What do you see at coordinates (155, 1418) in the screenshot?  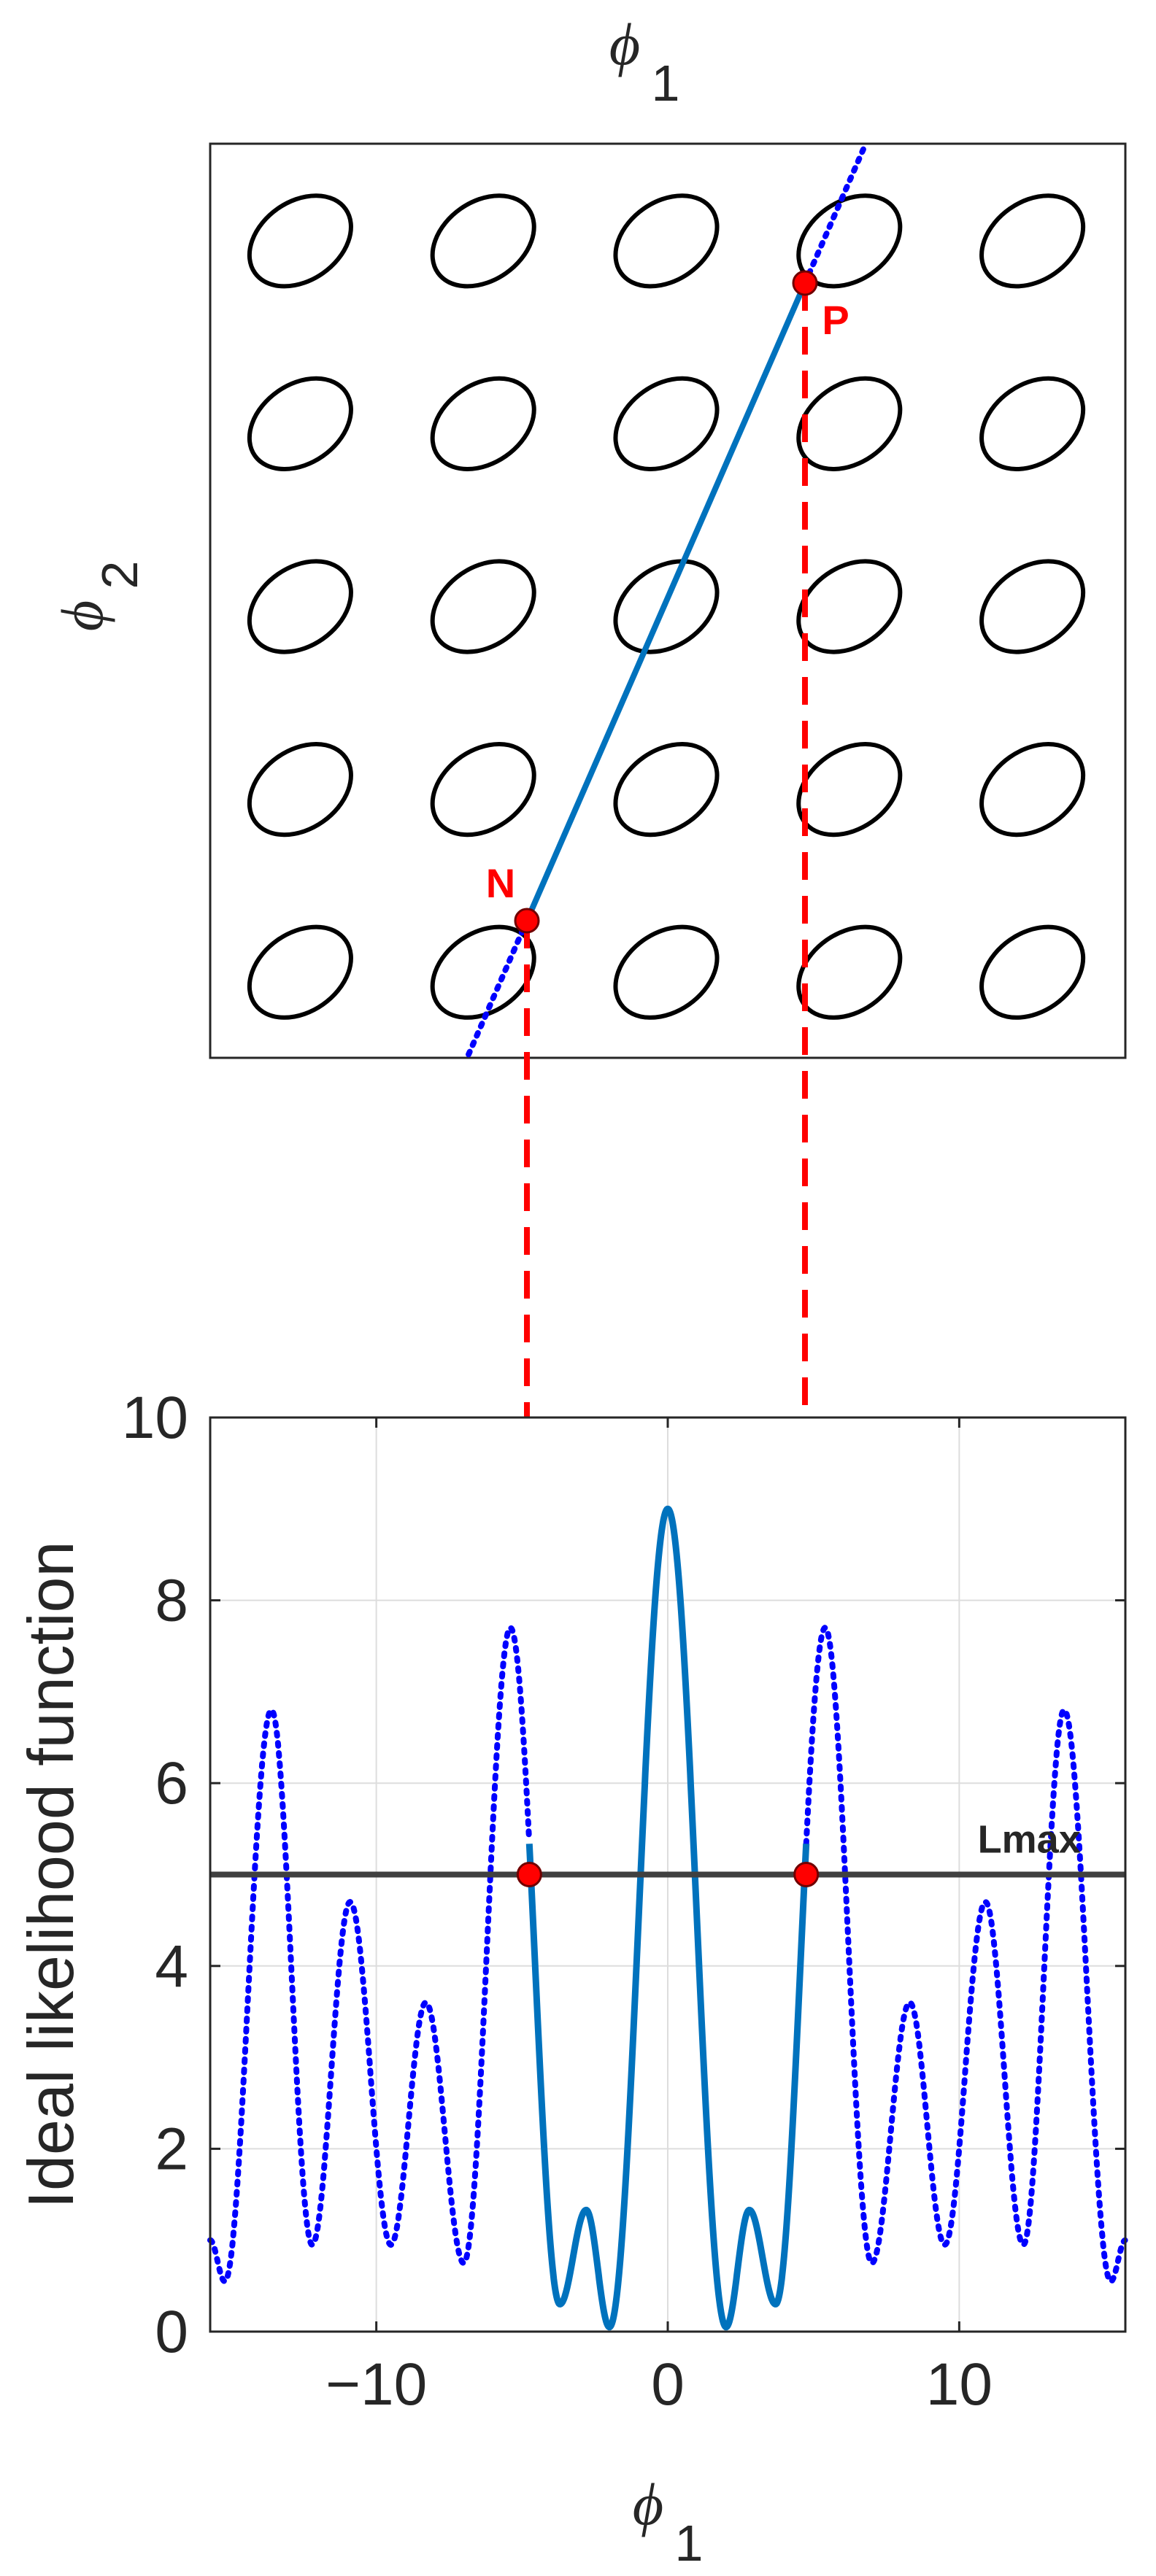 I see `y-tick-label: 10` at bounding box center [155, 1418].